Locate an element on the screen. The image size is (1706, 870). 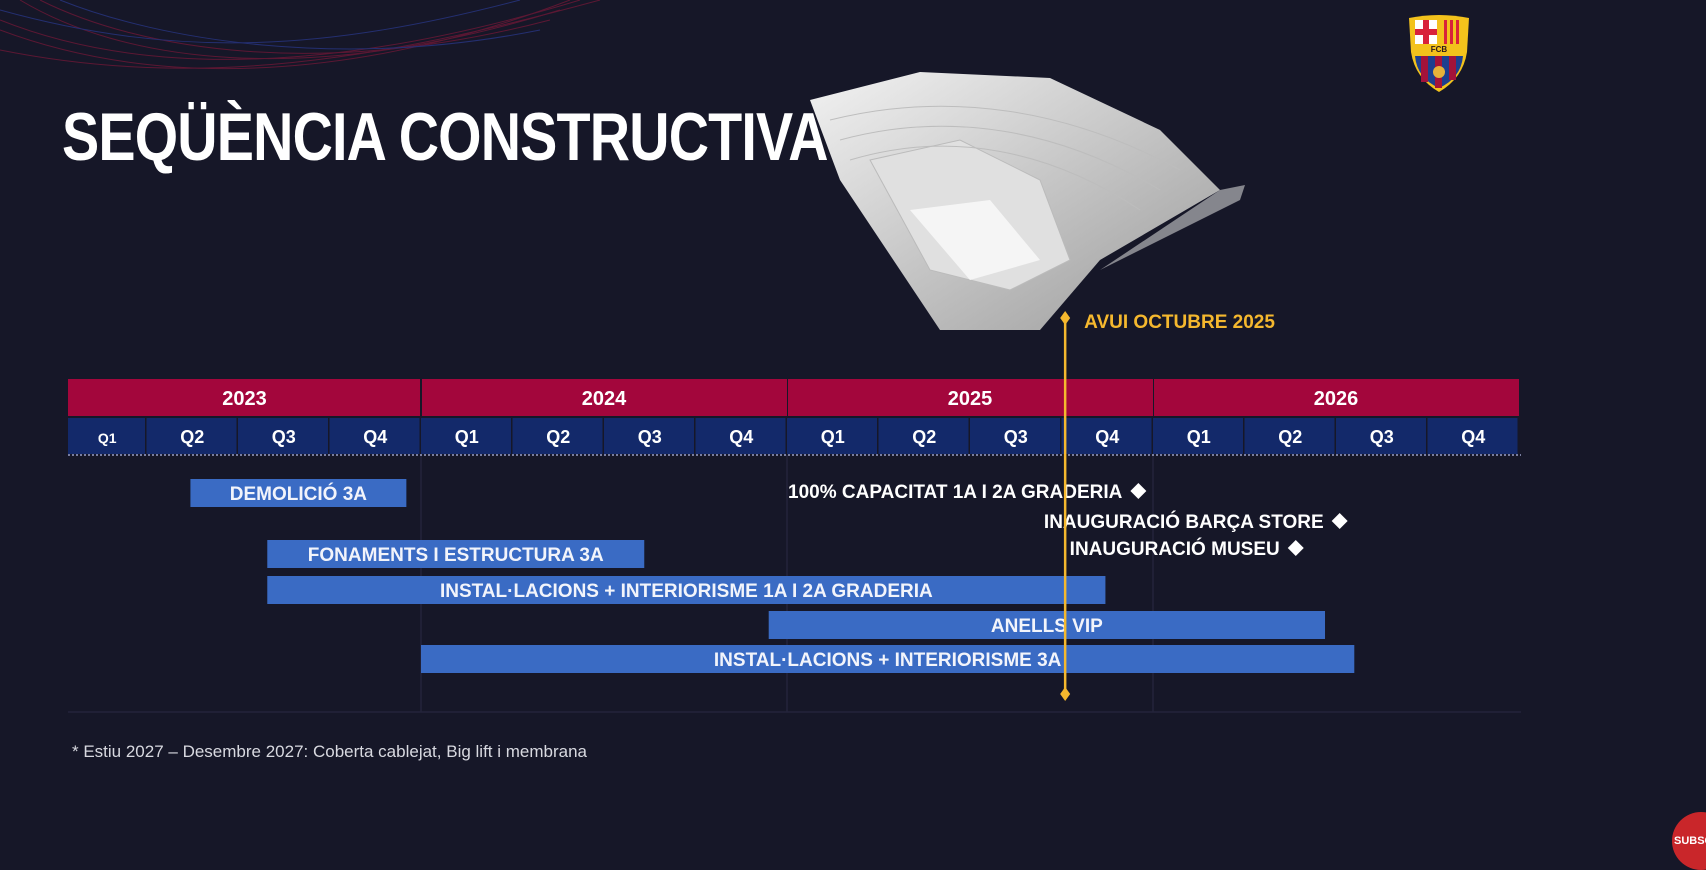
task-label: DEMOLICIÓ 3A is located at coordinates (299, 494).